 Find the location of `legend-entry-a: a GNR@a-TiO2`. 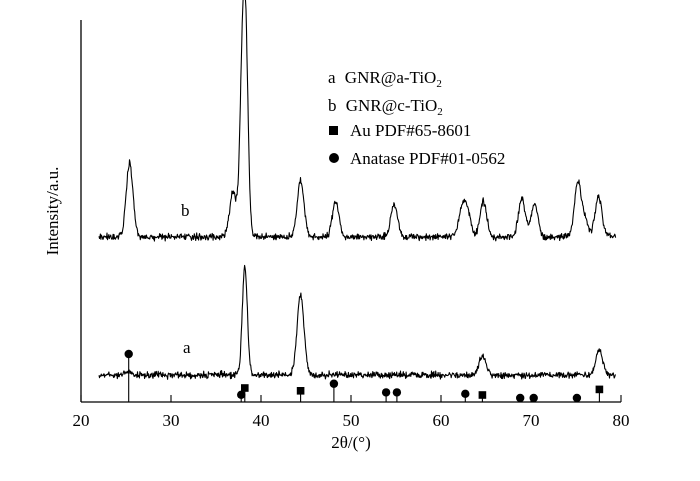

legend-entry-a: a GNR@a-TiO2 is located at coordinates (385, 79).